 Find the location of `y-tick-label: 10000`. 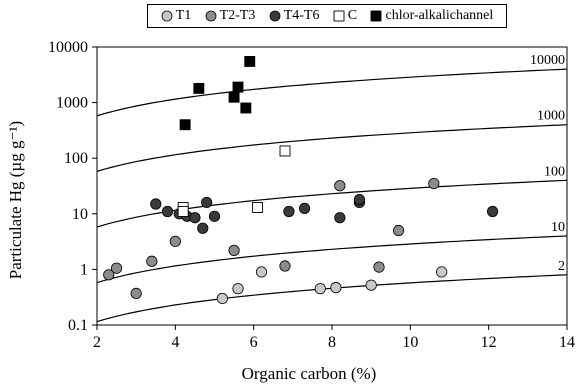

y-tick-label: 10000 is located at coordinates (68, 47).